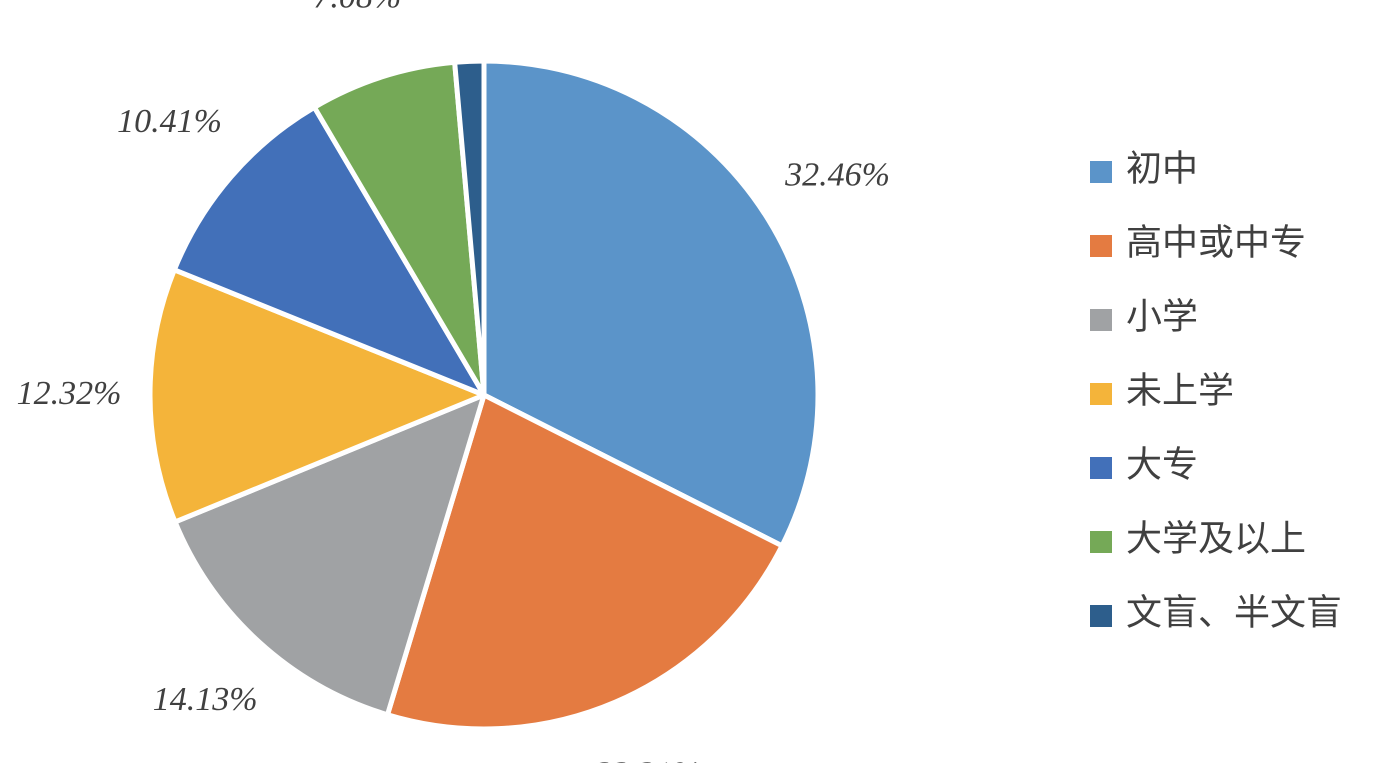 The image size is (1378, 763). Describe the element at coordinates (357, 8) in the screenshot. I see `data-label: 7.08%` at that location.